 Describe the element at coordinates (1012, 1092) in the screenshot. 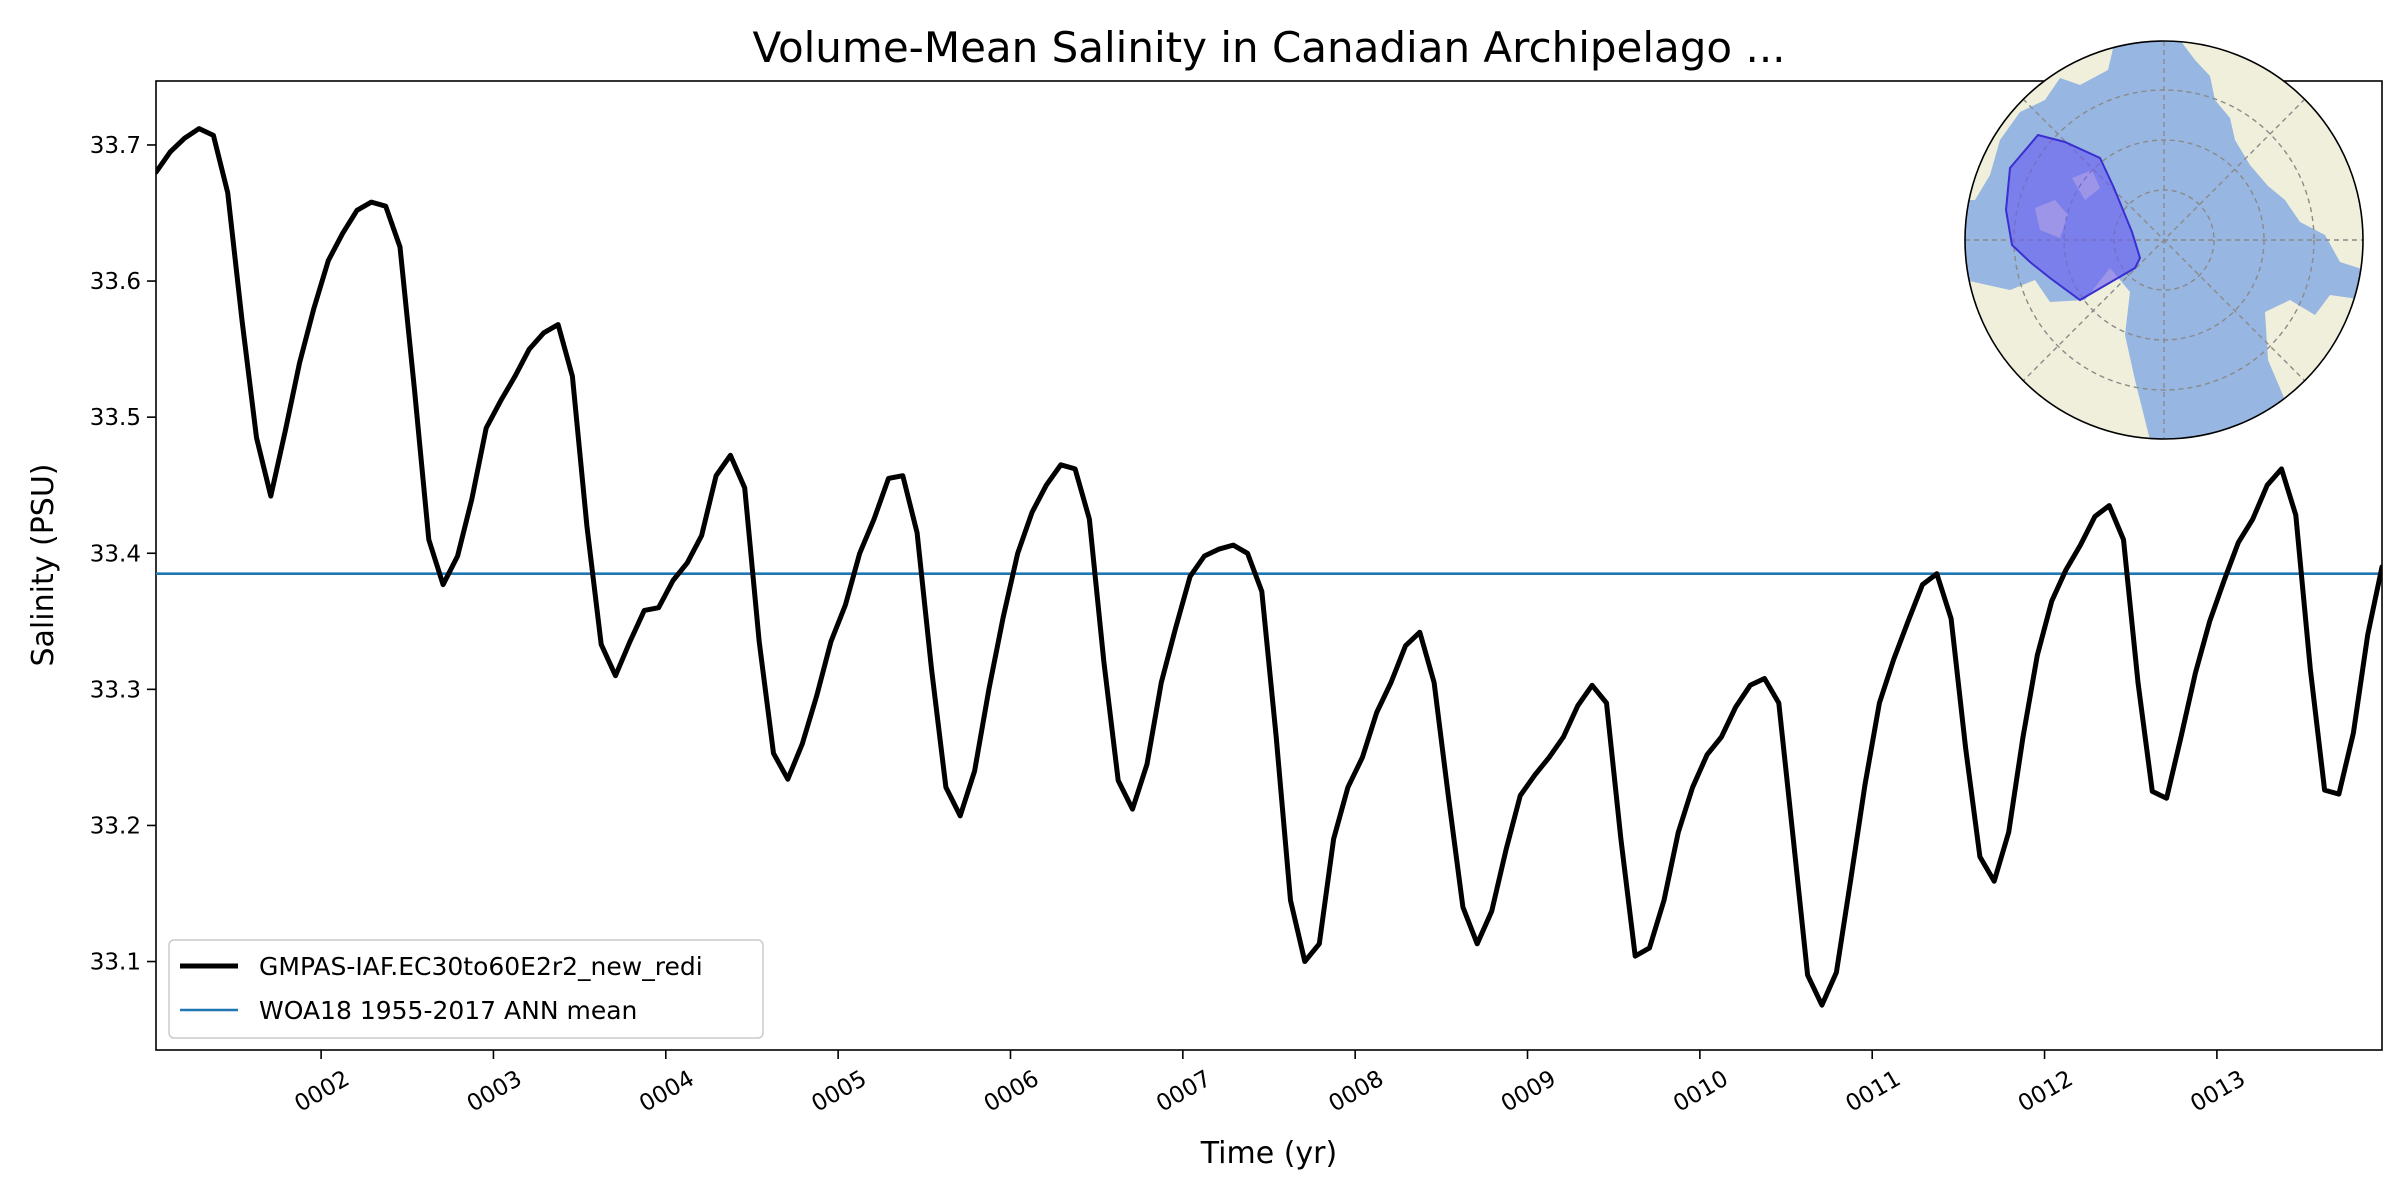

I see `x-tick-label: 0006` at that location.